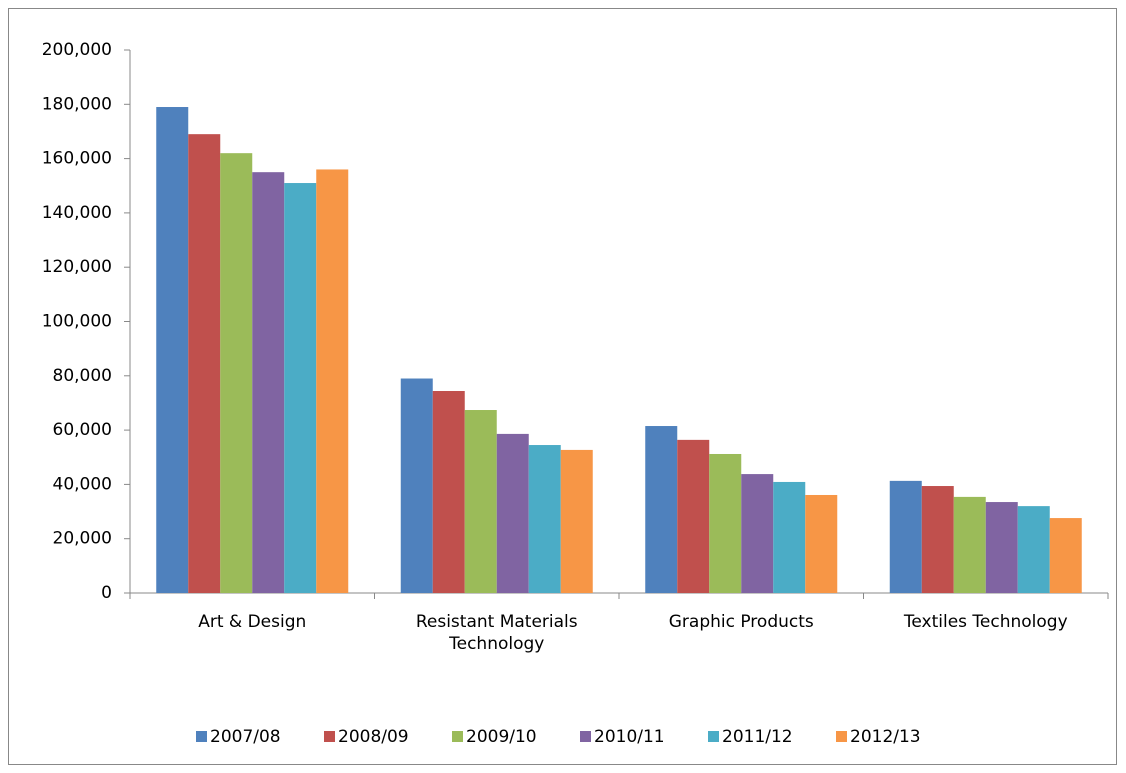  What do you see at coordinates (82, 430) in the screenshot?
I see `y-tick-label: 60,000` at bounding box center [82, 430].